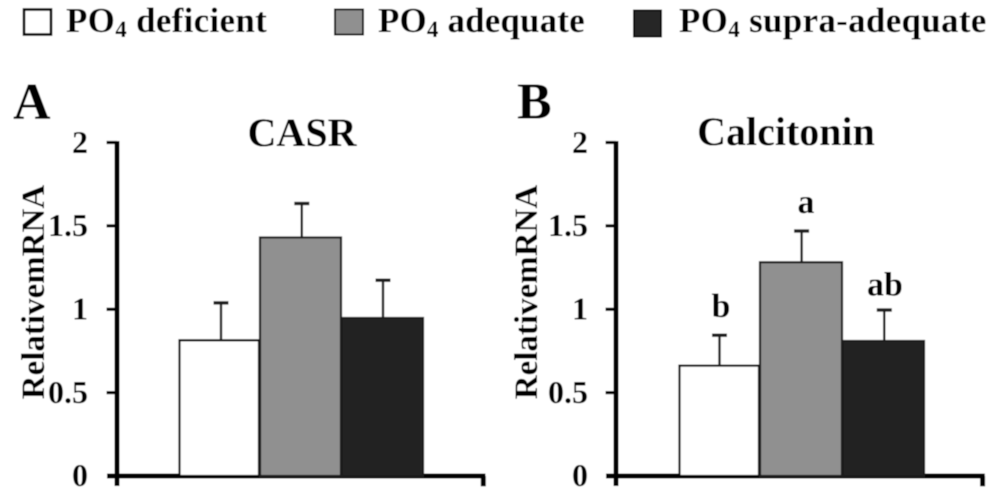 The image size is (1000, 501). Describe the element at coordinates (721, 306) in the screenshot. I see `svg-text: b` at that location.